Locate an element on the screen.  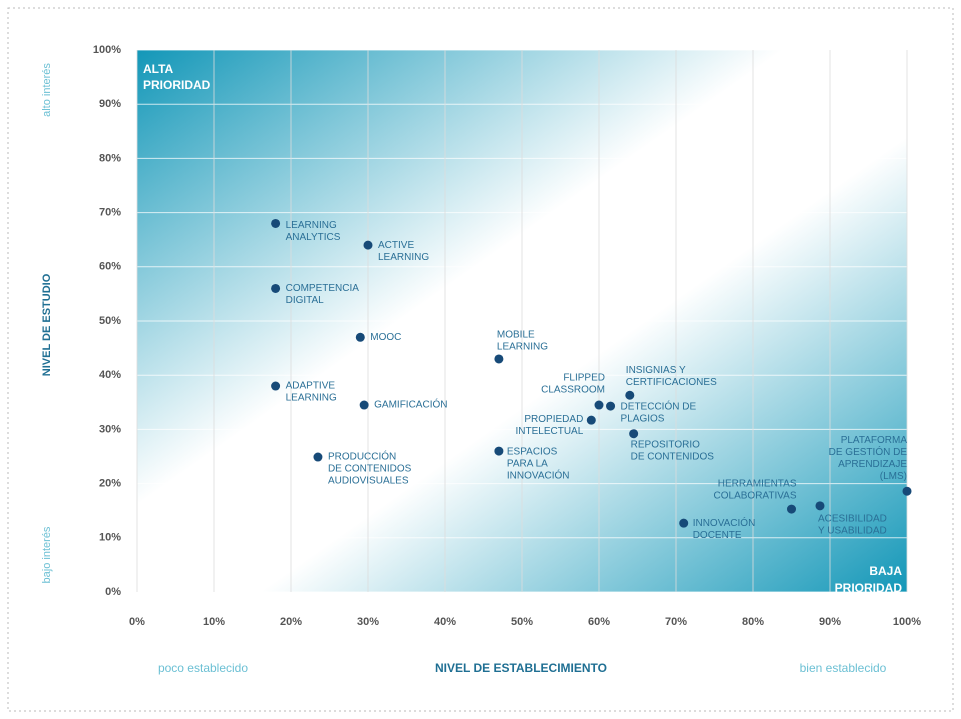
x-axis-title: NIVEL DE ESTABLECIMIENTO is located at coordinates (521, 668).